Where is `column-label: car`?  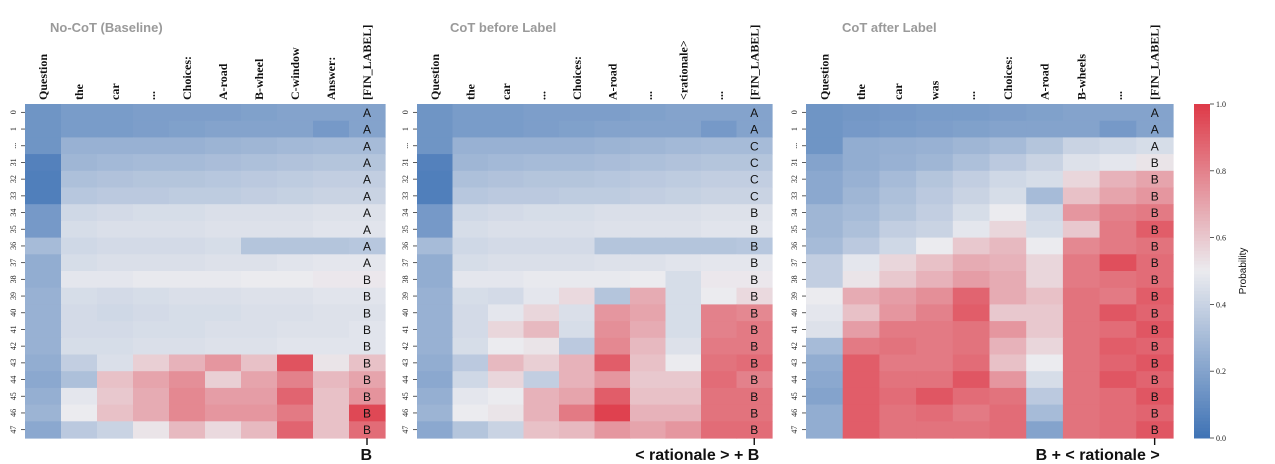 column-label: car is located at coordinates (115, 91).